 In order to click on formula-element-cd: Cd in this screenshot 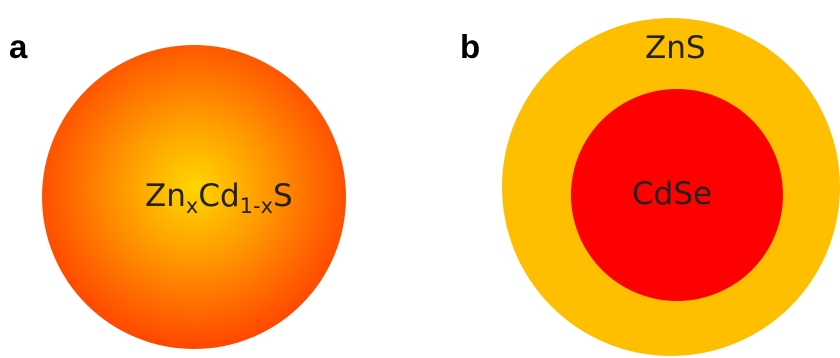, I will do `click(219, 196)`.